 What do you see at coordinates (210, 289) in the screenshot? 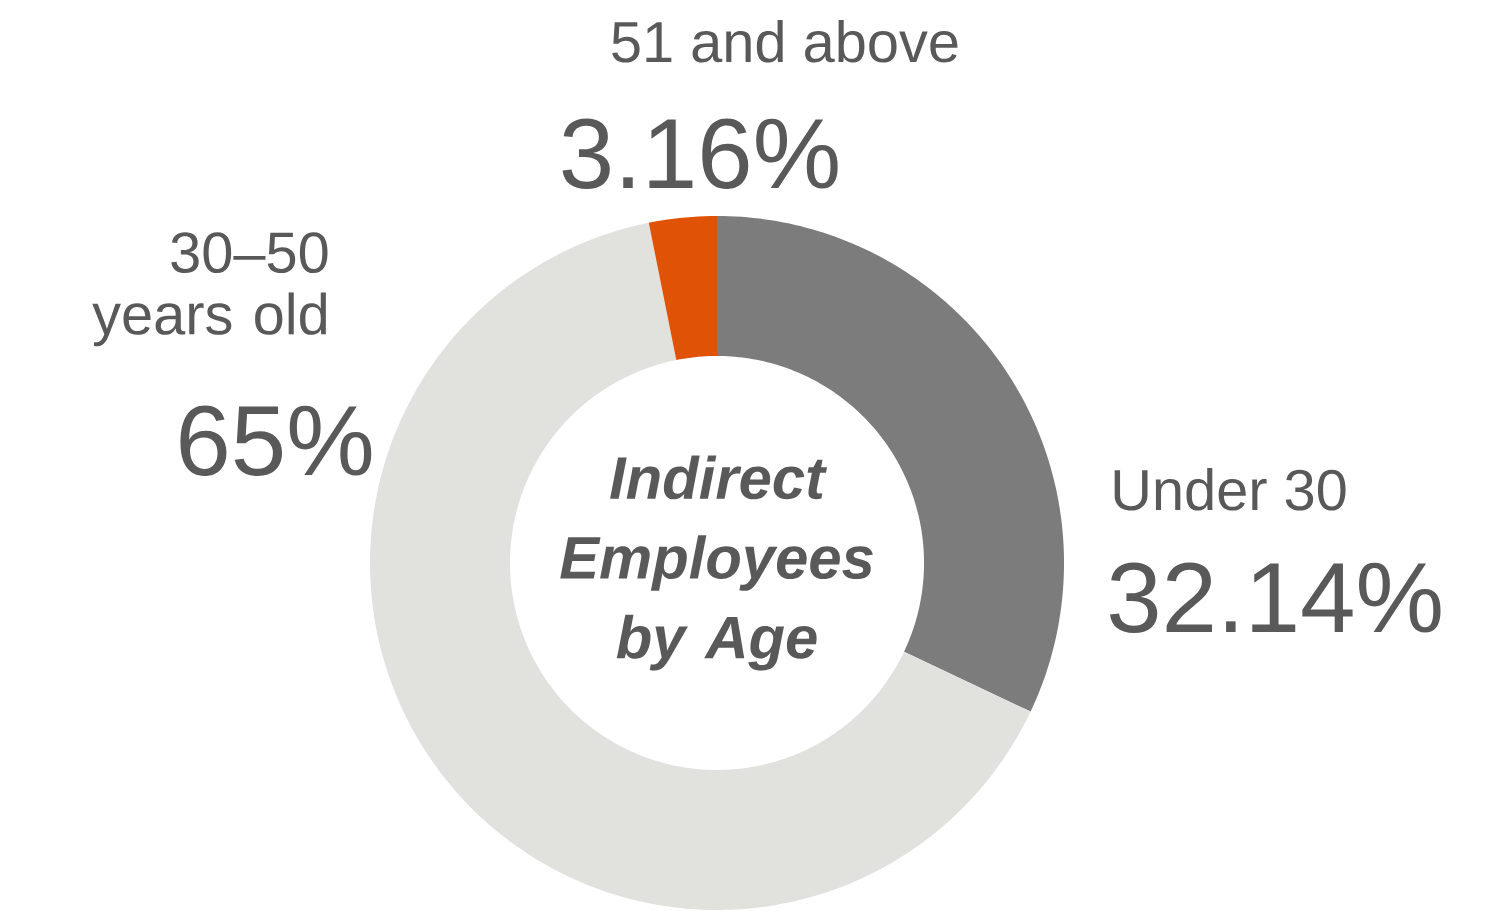
I see `slice-label: 30–50 years old` at bounding box center [210, 289].